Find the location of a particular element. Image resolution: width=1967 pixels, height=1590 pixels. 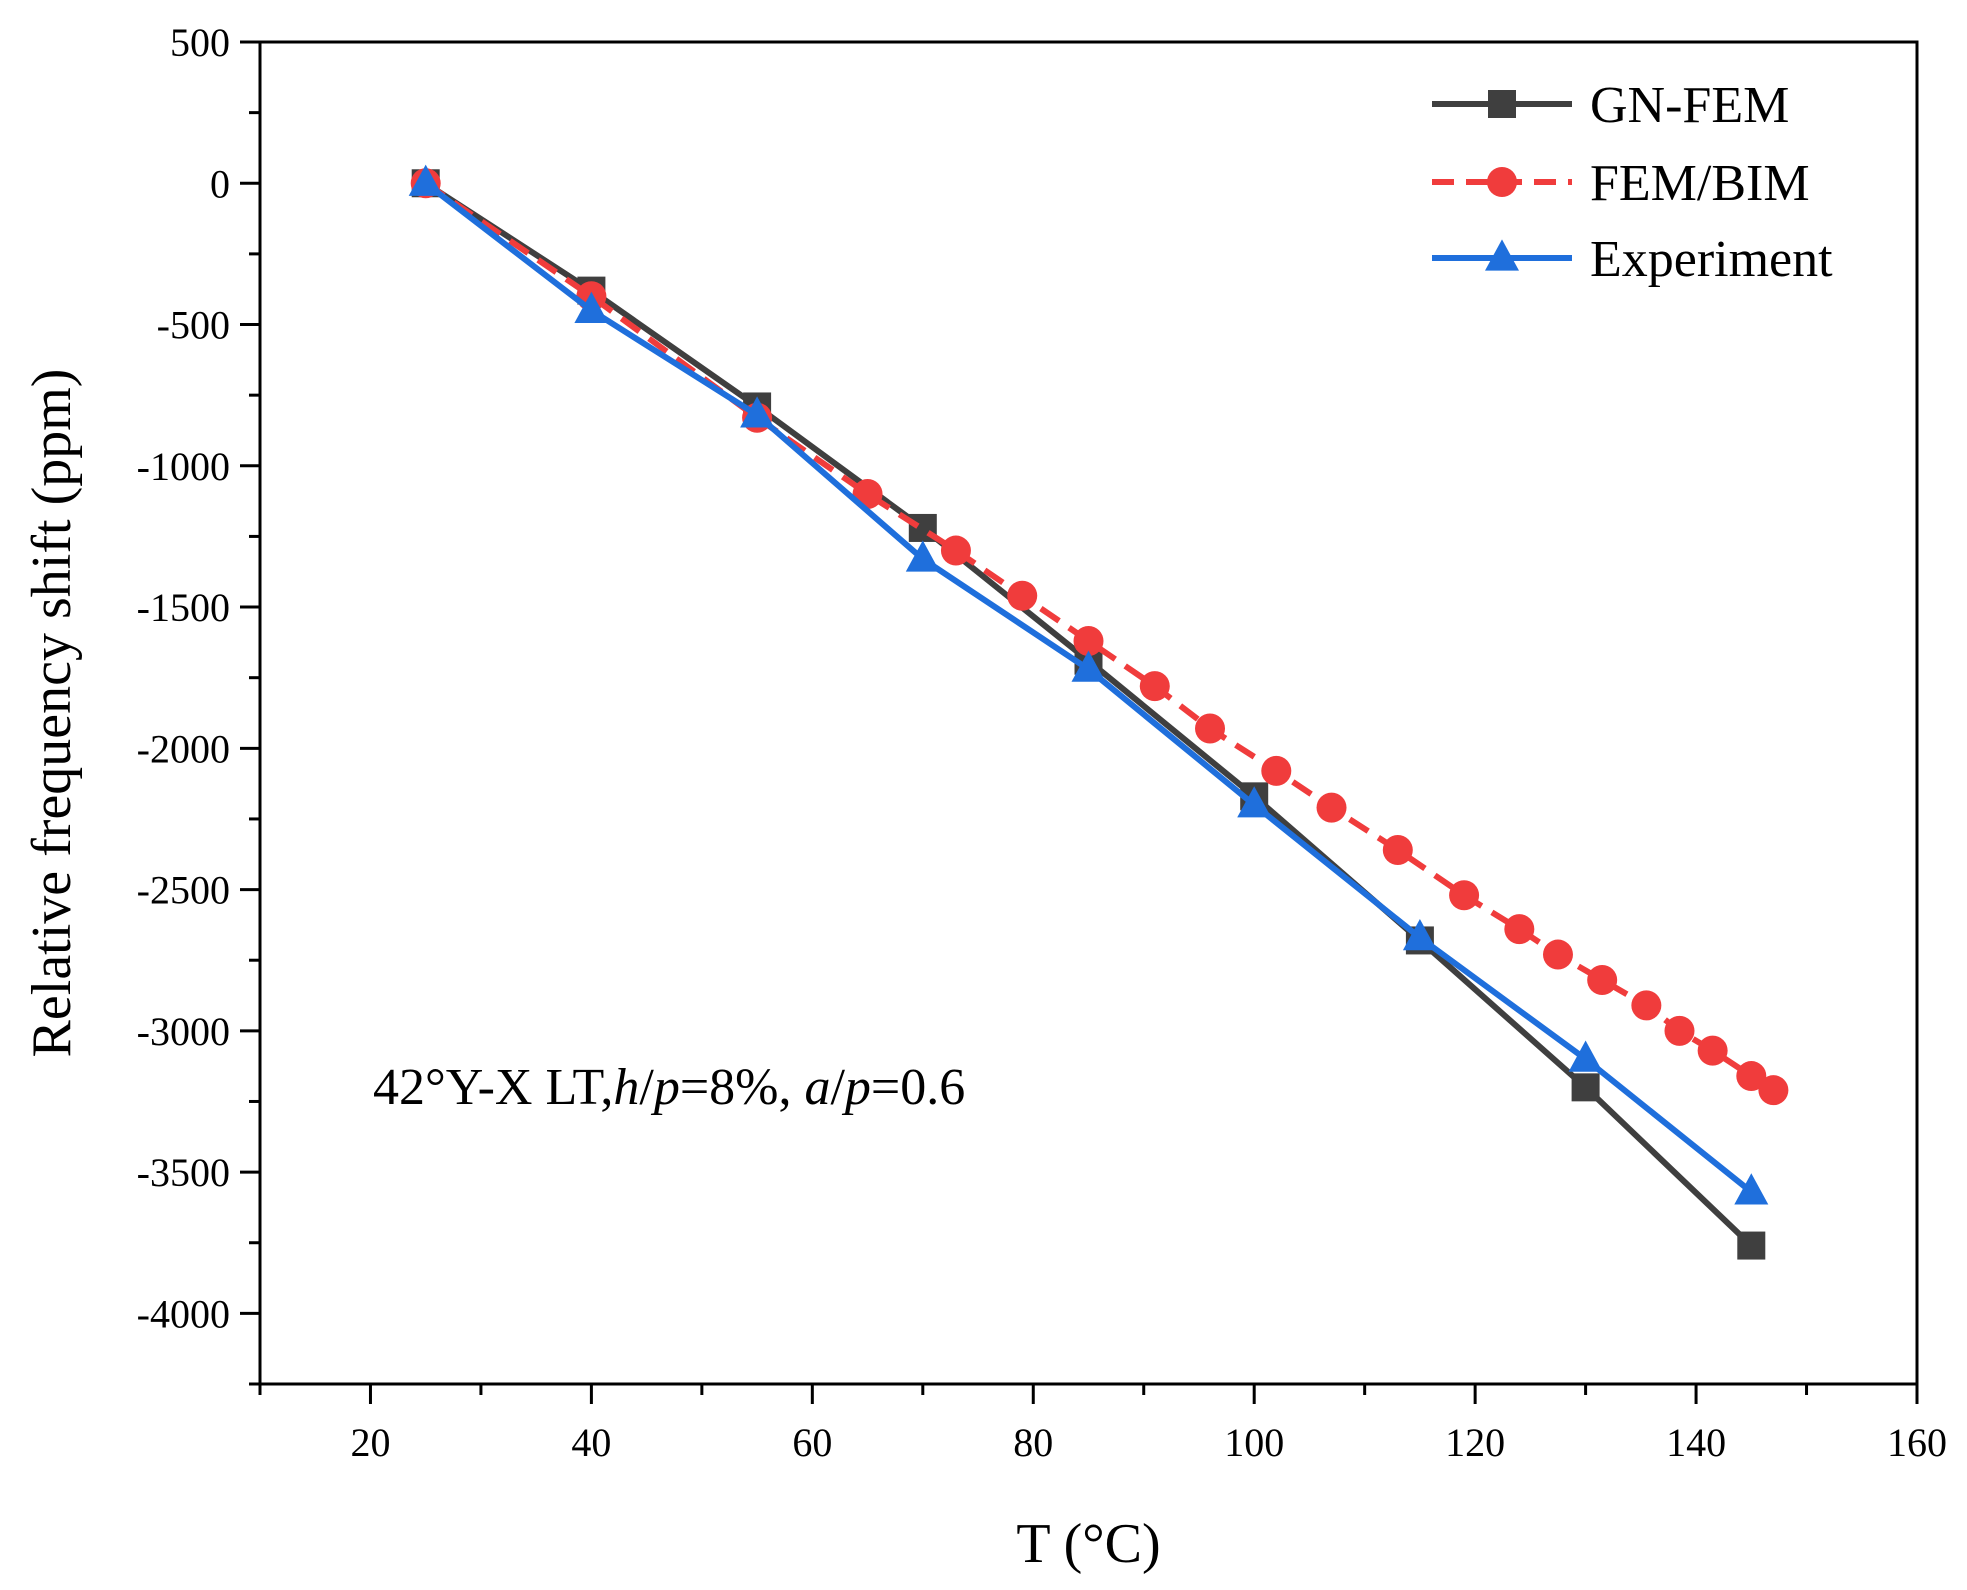

y-tick-label: -1000 is located at coordinates (183, 466).